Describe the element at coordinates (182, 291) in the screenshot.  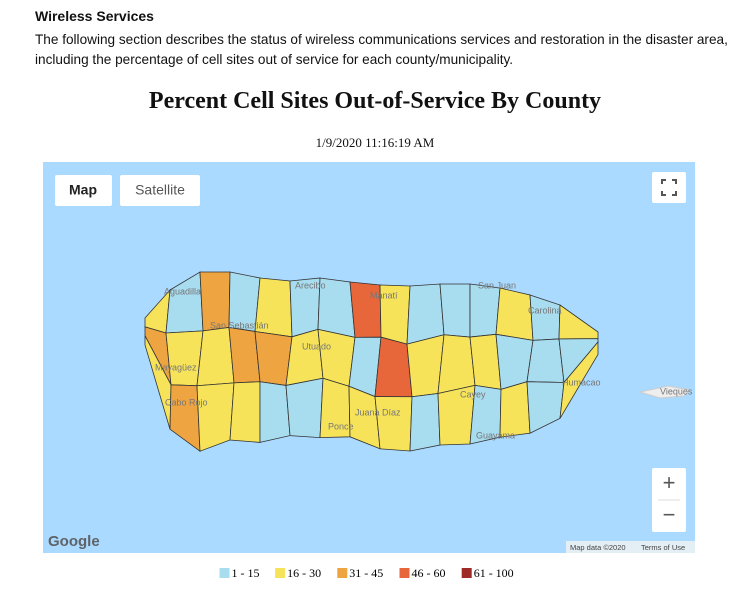
I see `place-label: Aguadilla` at that location.